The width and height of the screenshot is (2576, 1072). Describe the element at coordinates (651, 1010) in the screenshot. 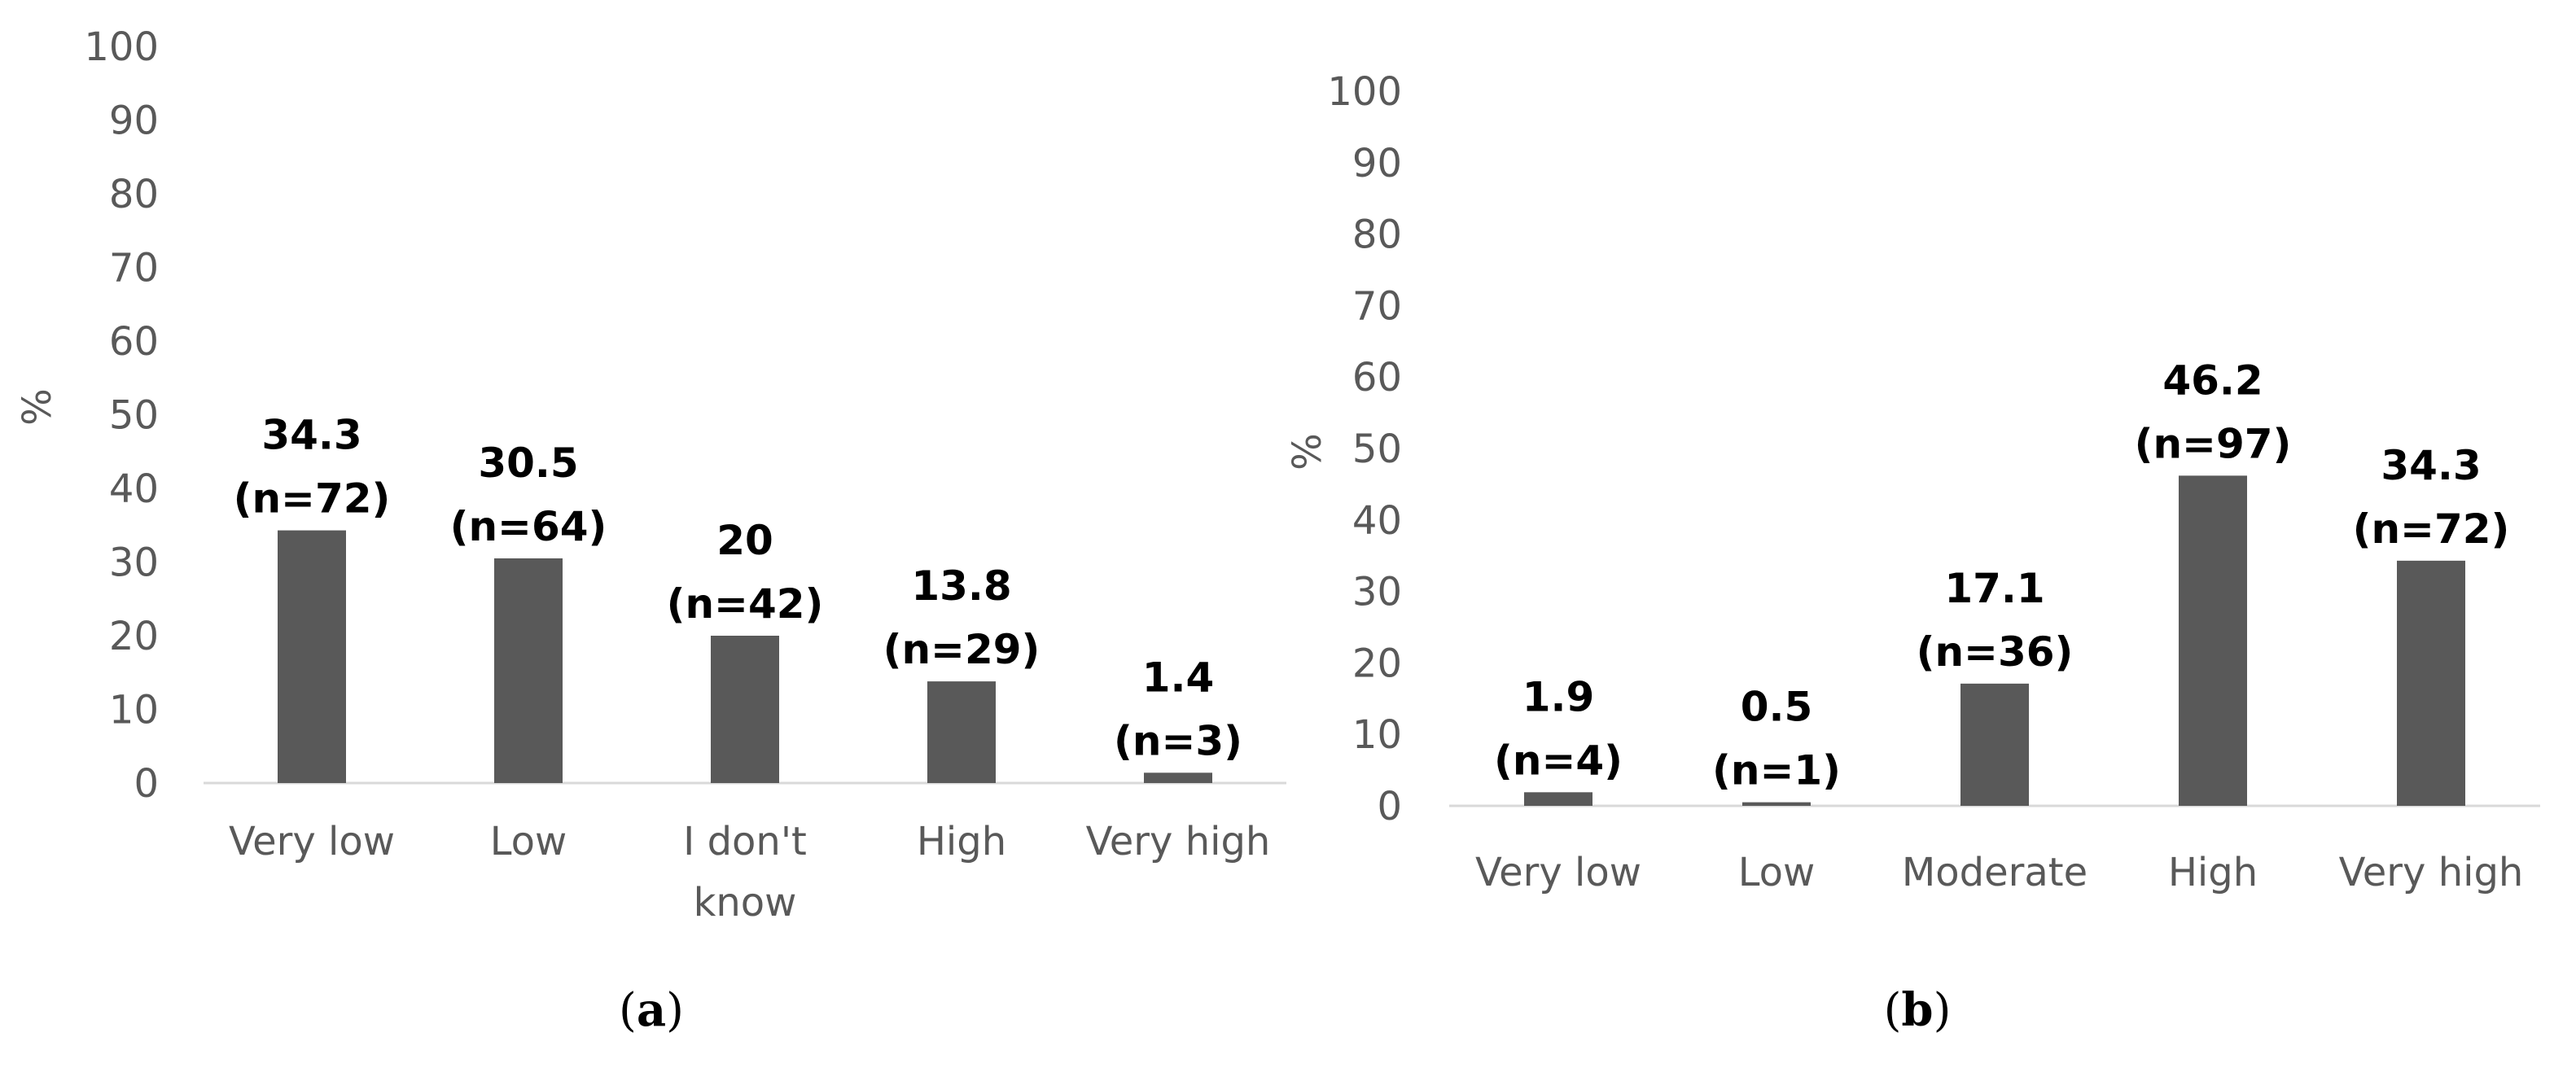

I see `panel-label: (a)` at that location.